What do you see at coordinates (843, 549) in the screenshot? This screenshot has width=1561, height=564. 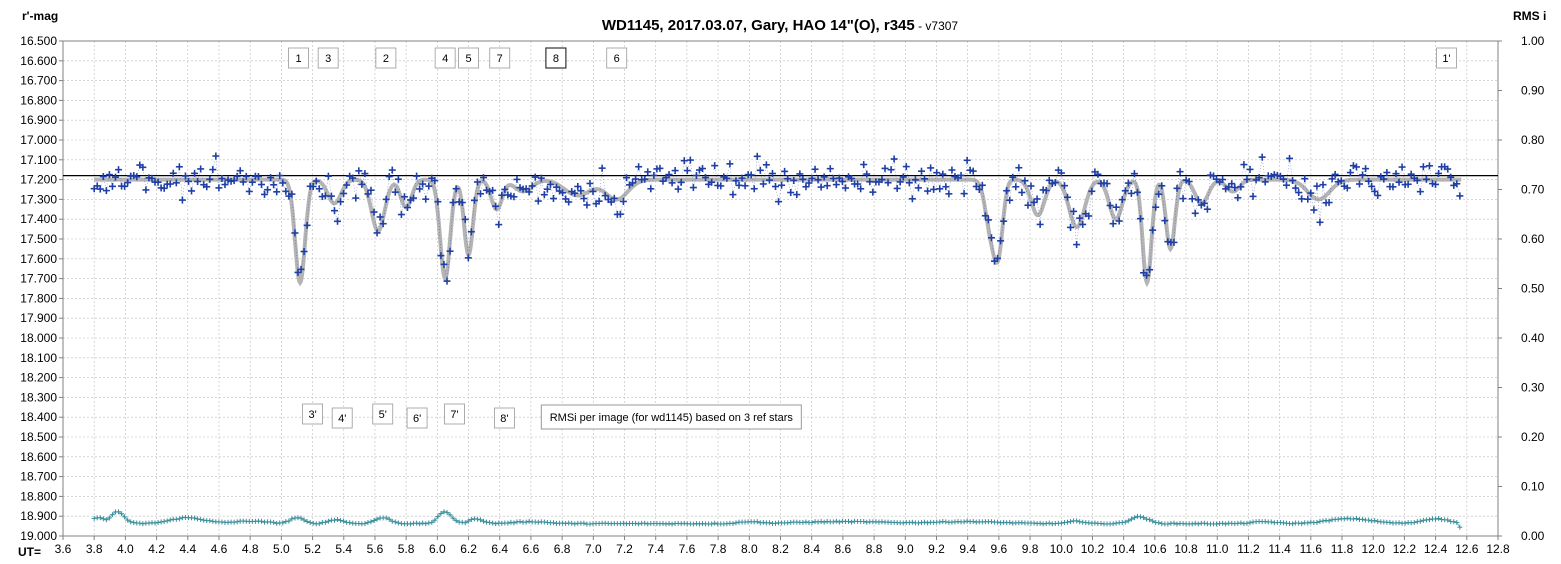 I see `x-tick-label: 8.6` at bounding box center [843, 549].